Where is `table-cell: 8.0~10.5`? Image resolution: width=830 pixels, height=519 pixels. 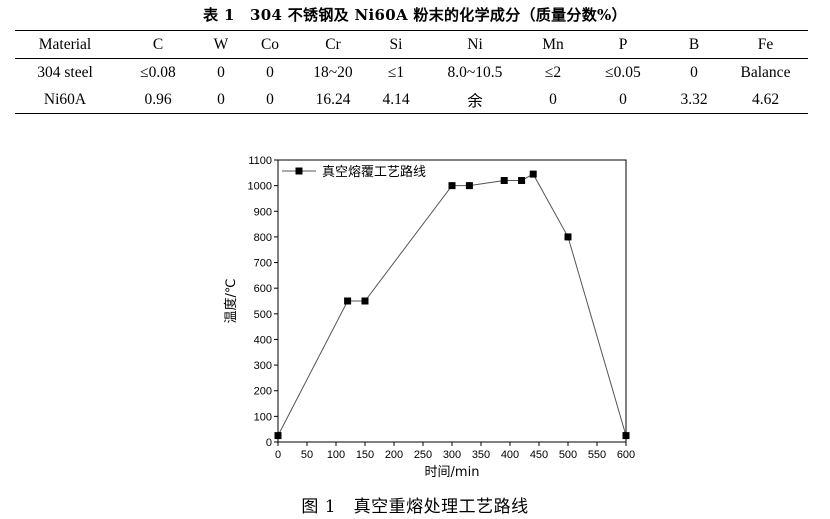 table-cell: 8.0~10.5 is located at coordinates (475, 72).